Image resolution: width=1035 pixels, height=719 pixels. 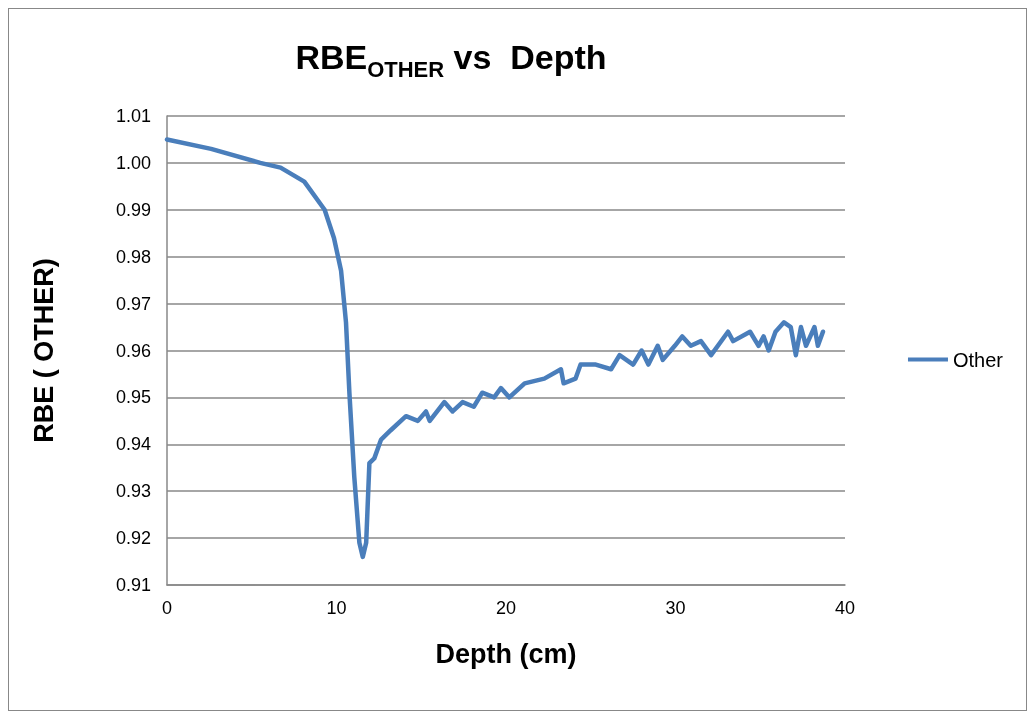 What do you see at coordinates (133, 538) in the screenshot?
I see `y-tick-label: 0.92` at bounding box center [133, 538].